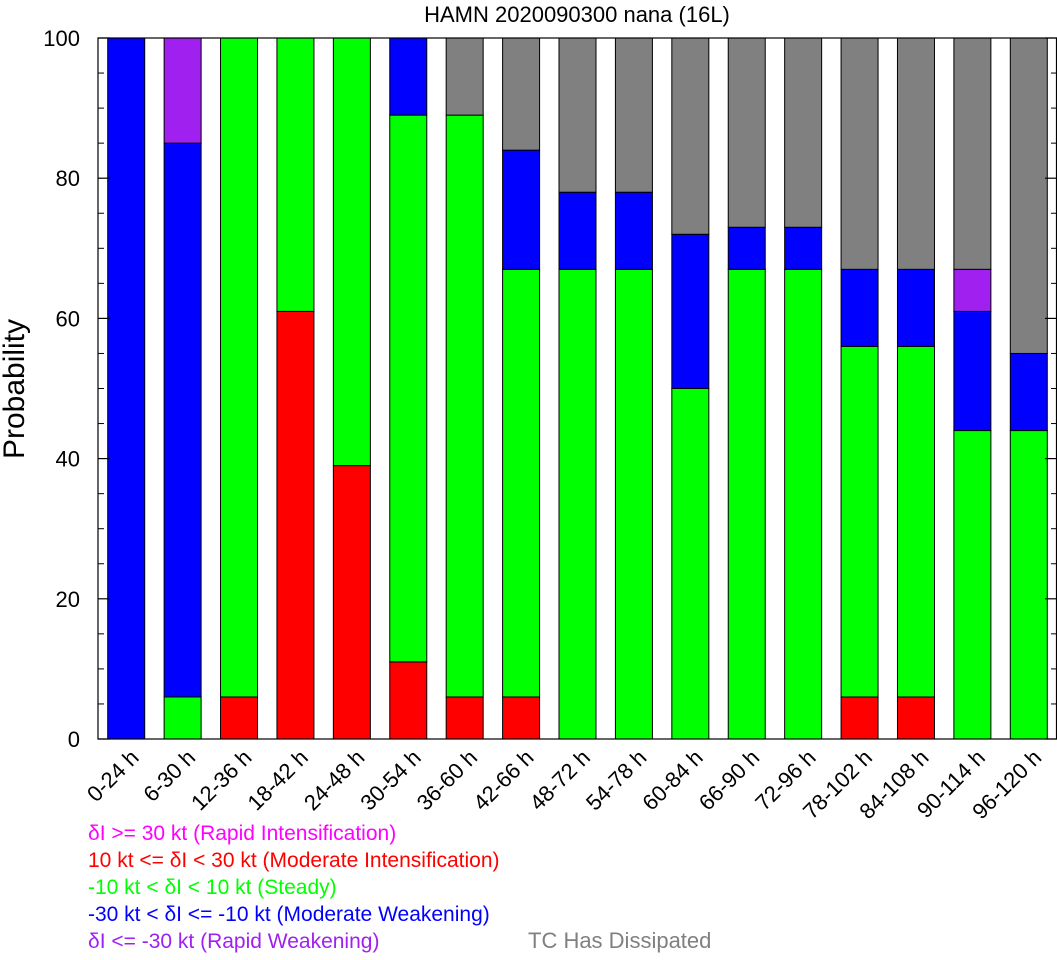 This screenshot has width=1057, height=960. What do you see at coordinates (74, 739) in the screenshot?
I see `y-tick-label-0: 0` at bounding box center [74, 739].